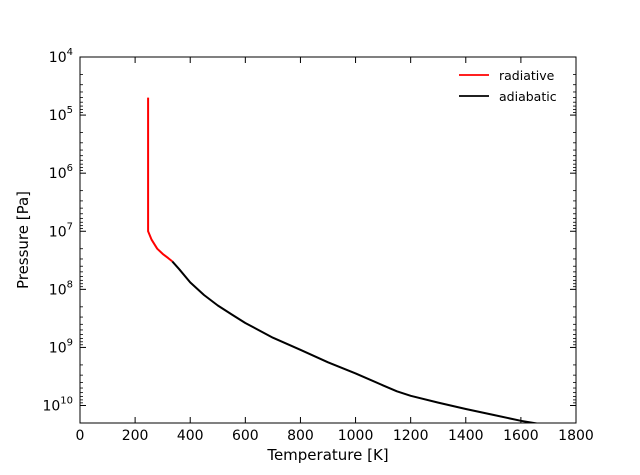 This screenshot has height=475, width=640. I want to click on y-tick-label: 10⁴, so click(61, 56).